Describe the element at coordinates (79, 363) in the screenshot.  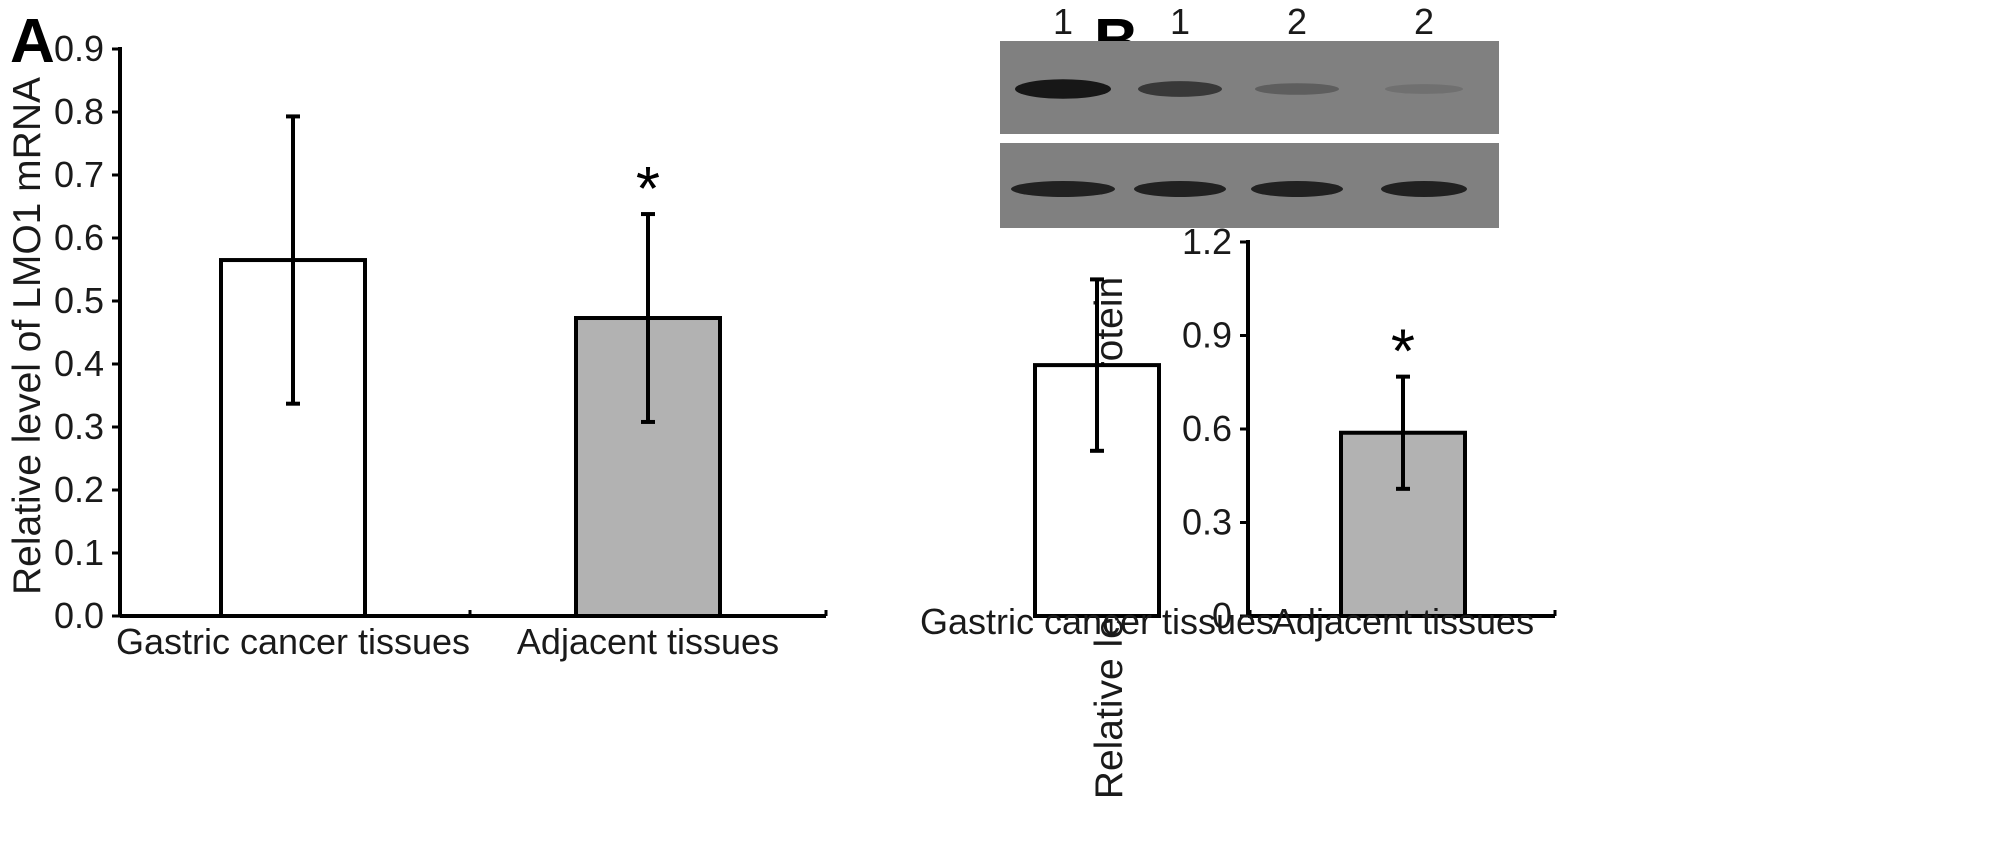
I see `y-tick-label: 0.4` at that location.